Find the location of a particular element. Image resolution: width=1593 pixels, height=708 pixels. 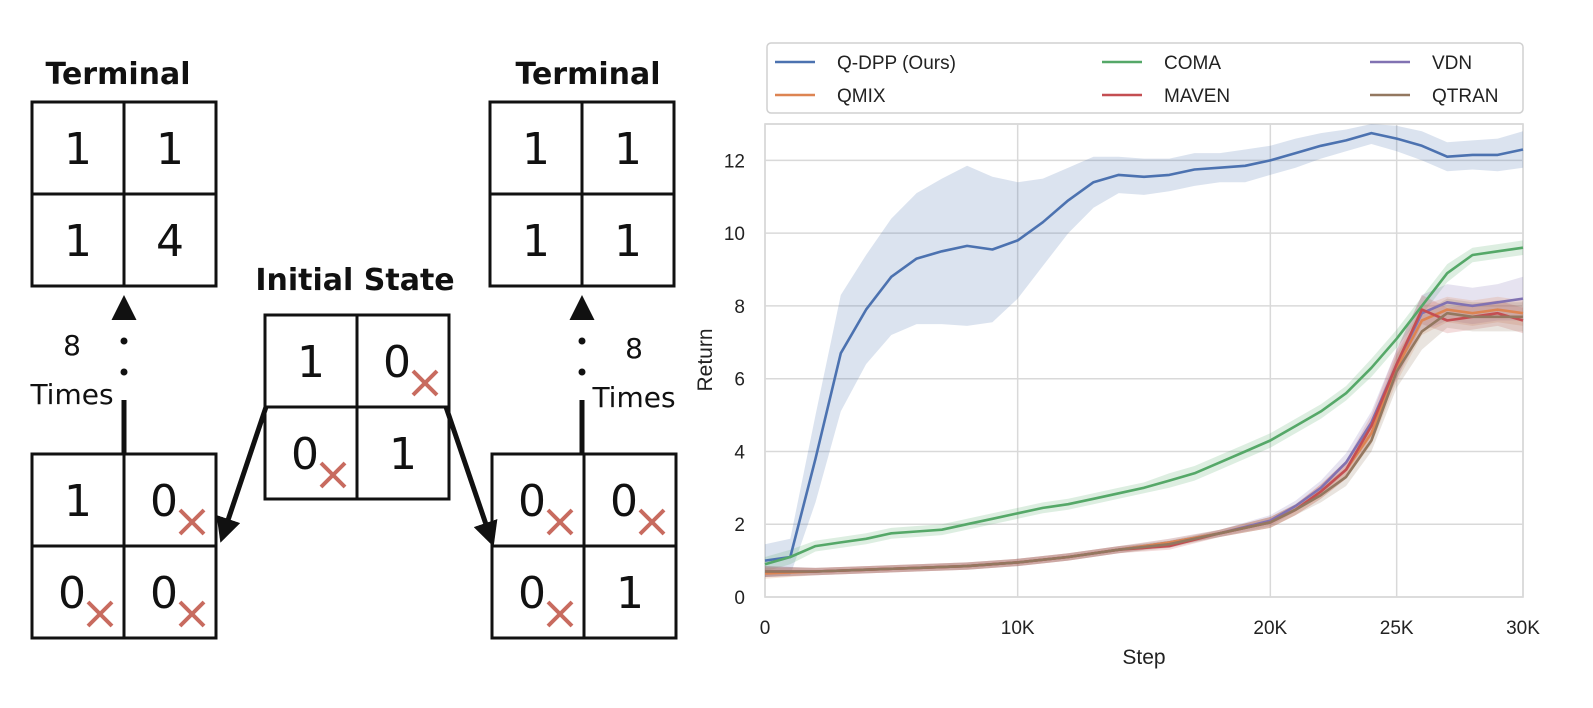

legend-label-q-dpp-ours: Q-DPP (Ours) is located at coordinates (896, 63).